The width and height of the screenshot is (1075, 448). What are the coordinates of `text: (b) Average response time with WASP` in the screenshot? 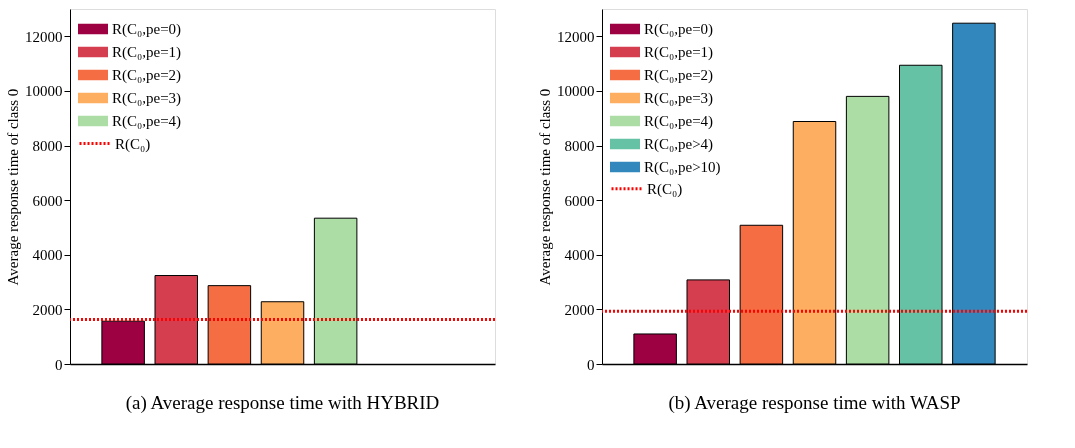 It's located at (814, 403).